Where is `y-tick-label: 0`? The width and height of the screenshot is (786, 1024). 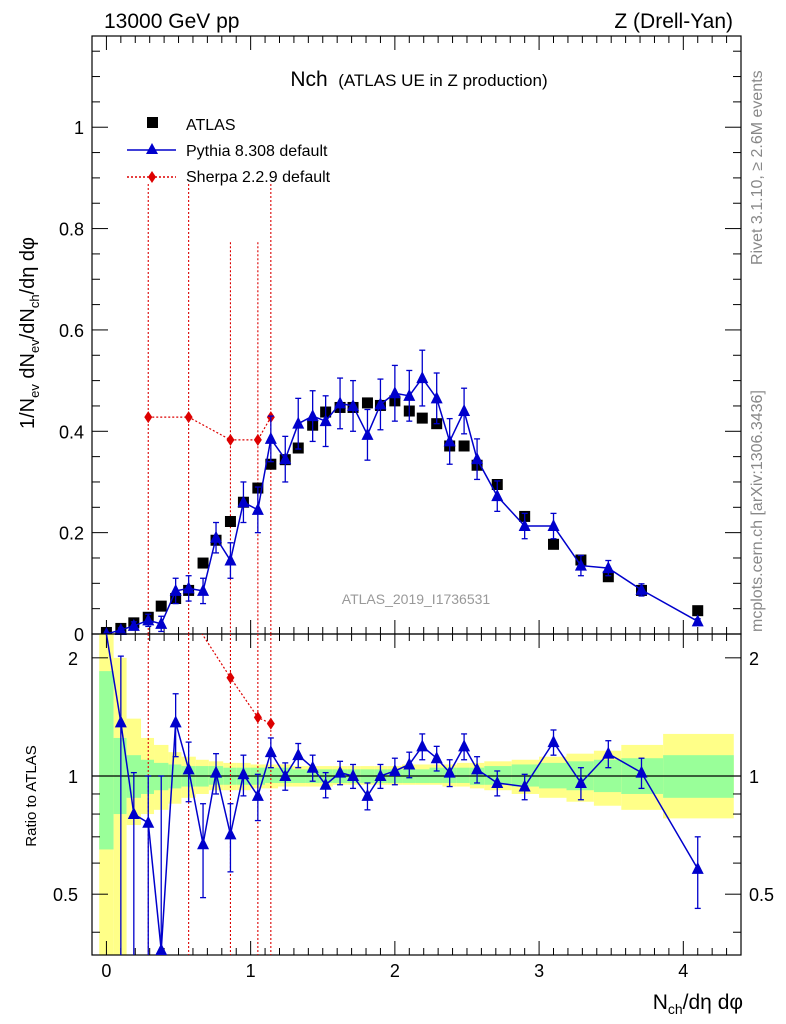
y-tick-label: 0 is located at coordinates (79, 635).